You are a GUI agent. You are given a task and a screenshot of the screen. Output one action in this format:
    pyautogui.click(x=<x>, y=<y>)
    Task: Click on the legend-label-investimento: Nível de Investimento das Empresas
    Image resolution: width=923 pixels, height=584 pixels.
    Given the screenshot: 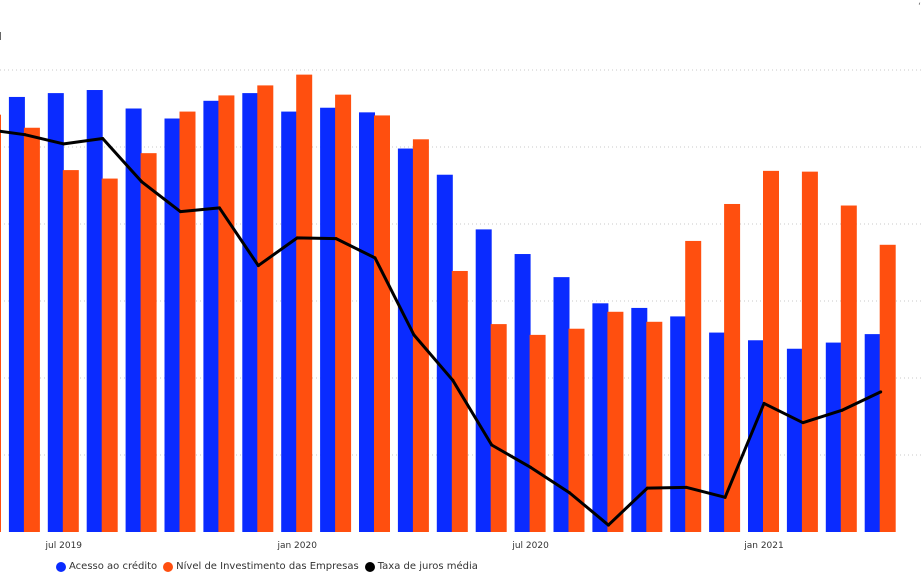 What is the action you would take?
    pyautogui.click(x=267, y=566)
    